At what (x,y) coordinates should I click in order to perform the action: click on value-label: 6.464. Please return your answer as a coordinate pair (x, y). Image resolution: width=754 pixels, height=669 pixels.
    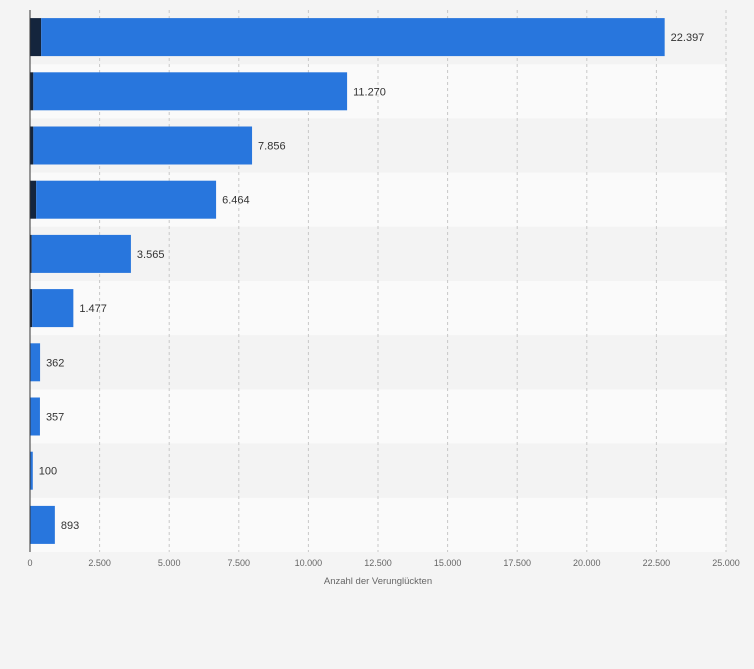
    Looking at the image, I should click on (236, 201).